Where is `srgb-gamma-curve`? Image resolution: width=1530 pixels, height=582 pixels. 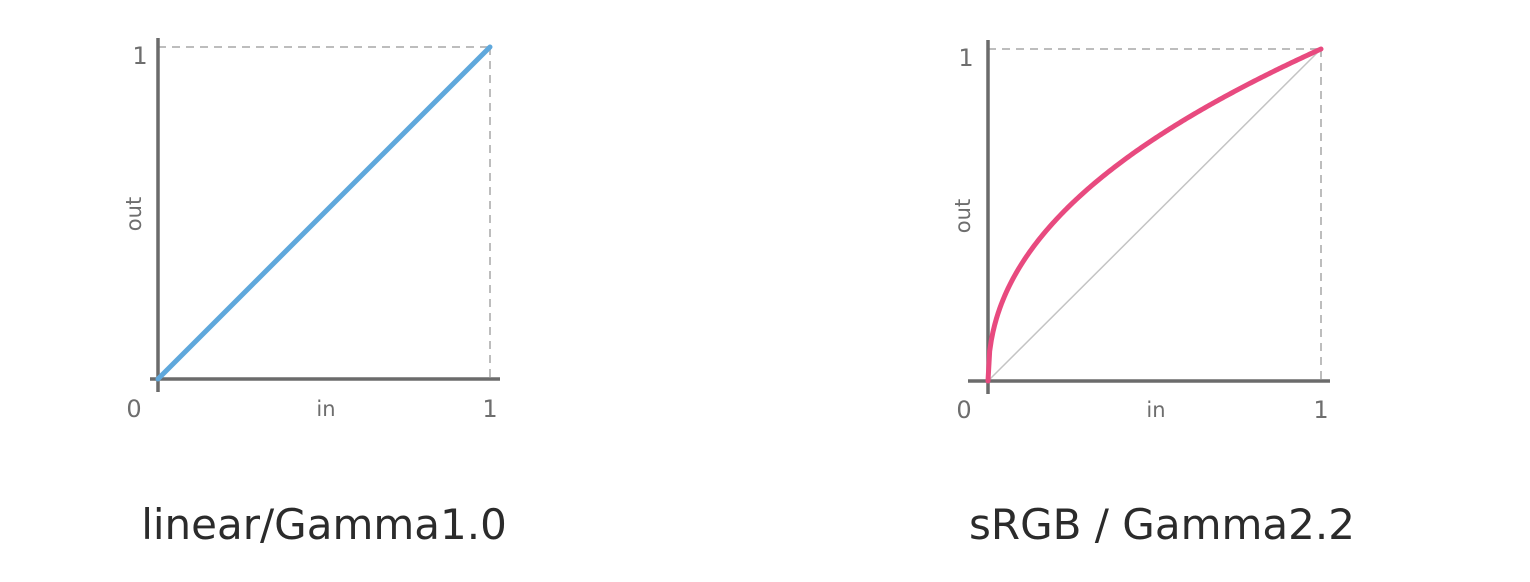
srgb-gamma-curve is located at coordinates (1154, 215).